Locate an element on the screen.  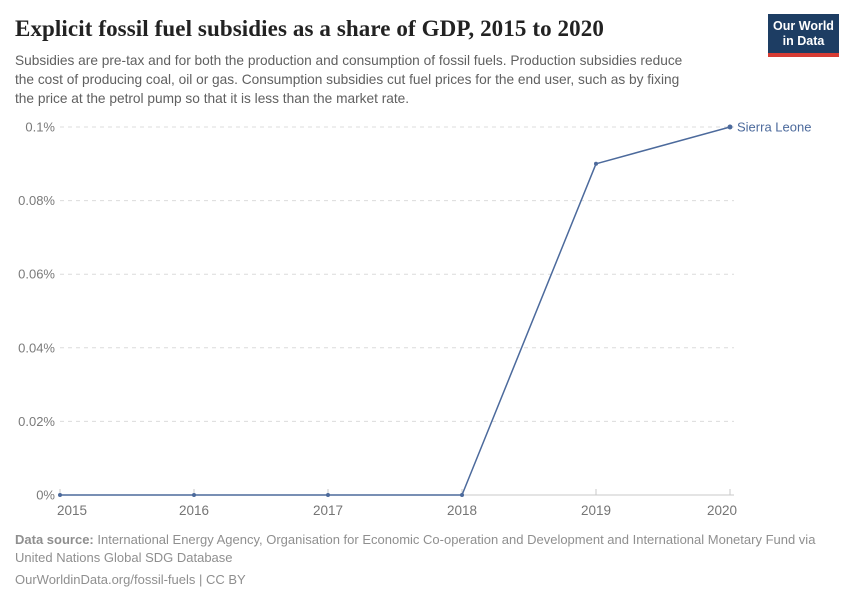
license-link: OurWorldinData.org/fossil-fuels | CC BY is located at coordinates (130, 579).